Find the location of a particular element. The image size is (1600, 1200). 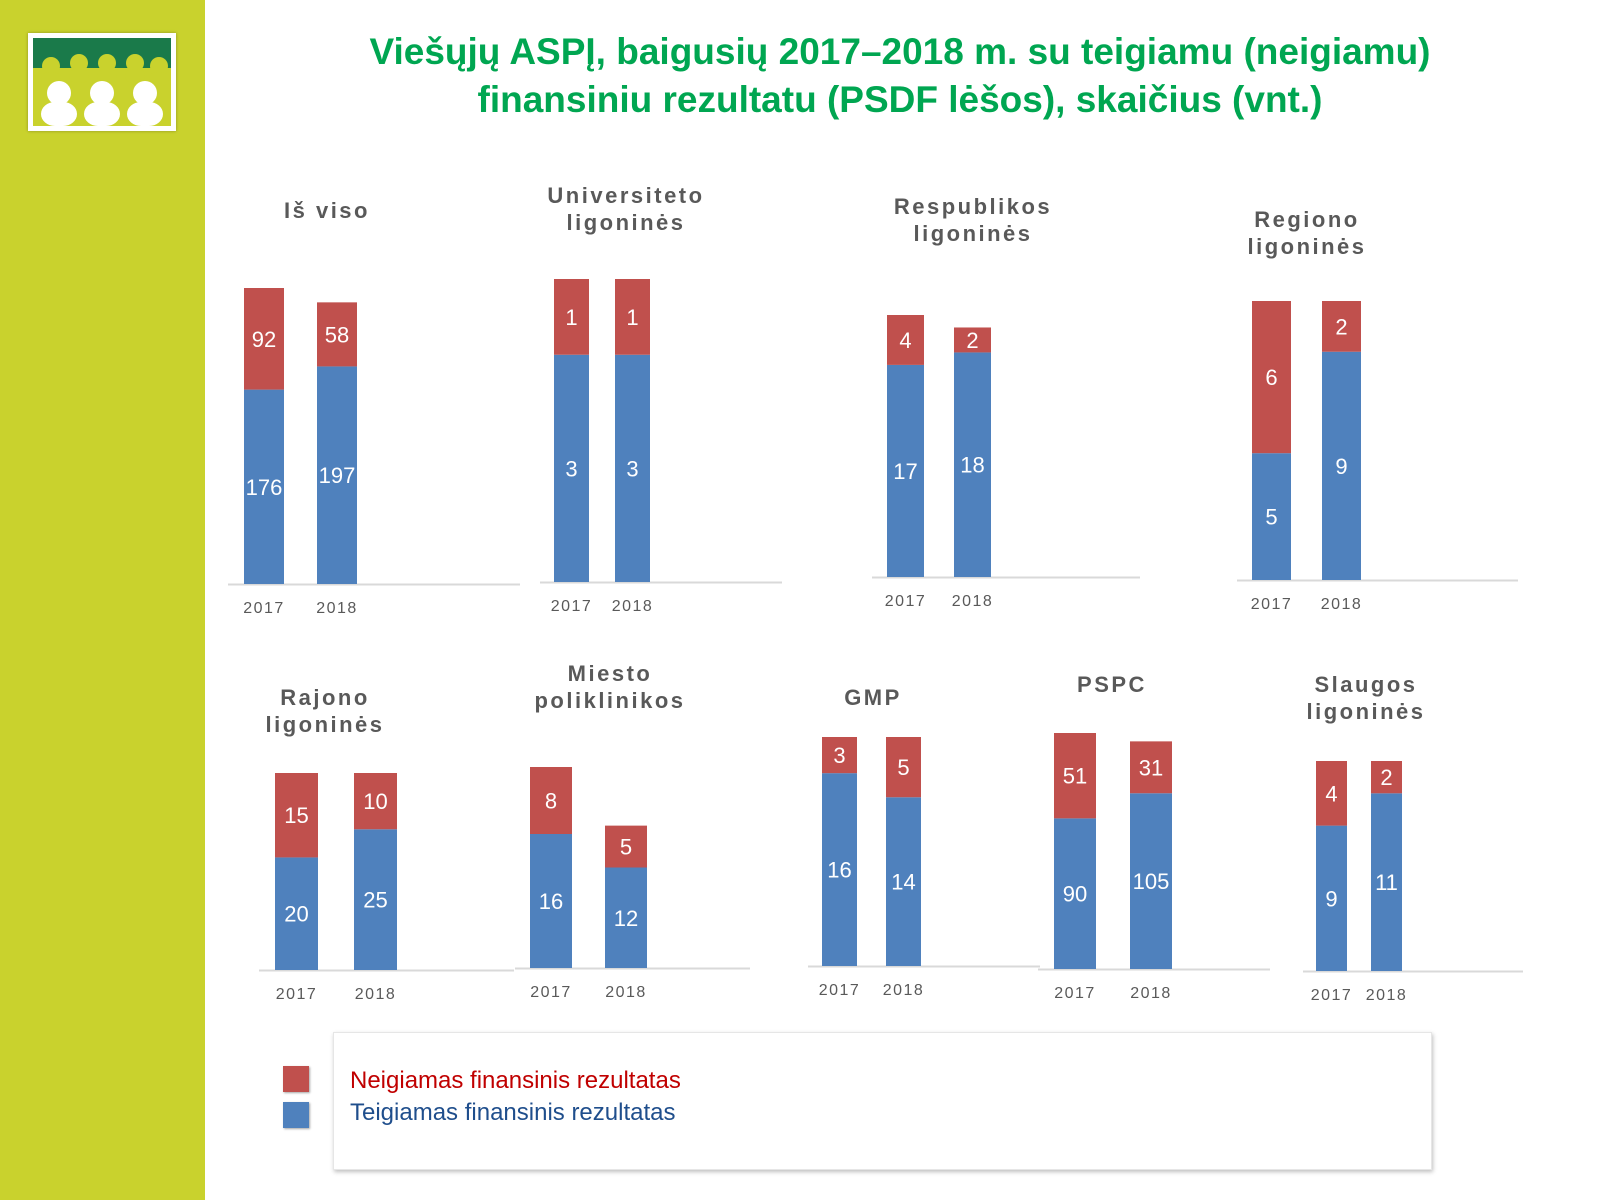

x-tick-label-6-2018: 2018 is located at coordinates (626, 992).